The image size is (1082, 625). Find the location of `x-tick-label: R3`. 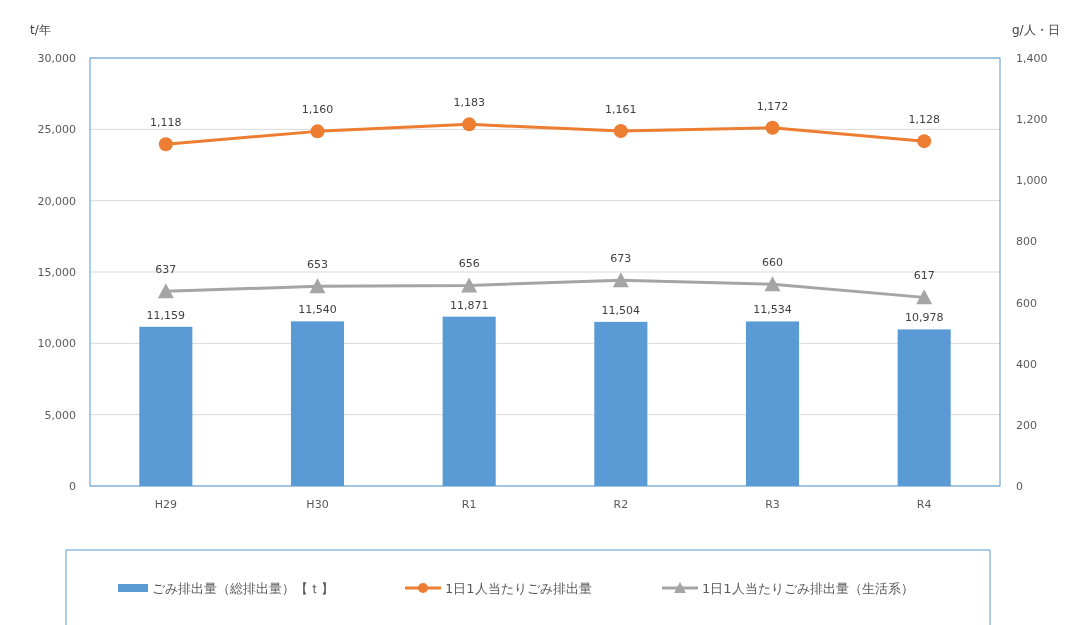

x-tick-label: R3 is located at coordinates (772, 504).